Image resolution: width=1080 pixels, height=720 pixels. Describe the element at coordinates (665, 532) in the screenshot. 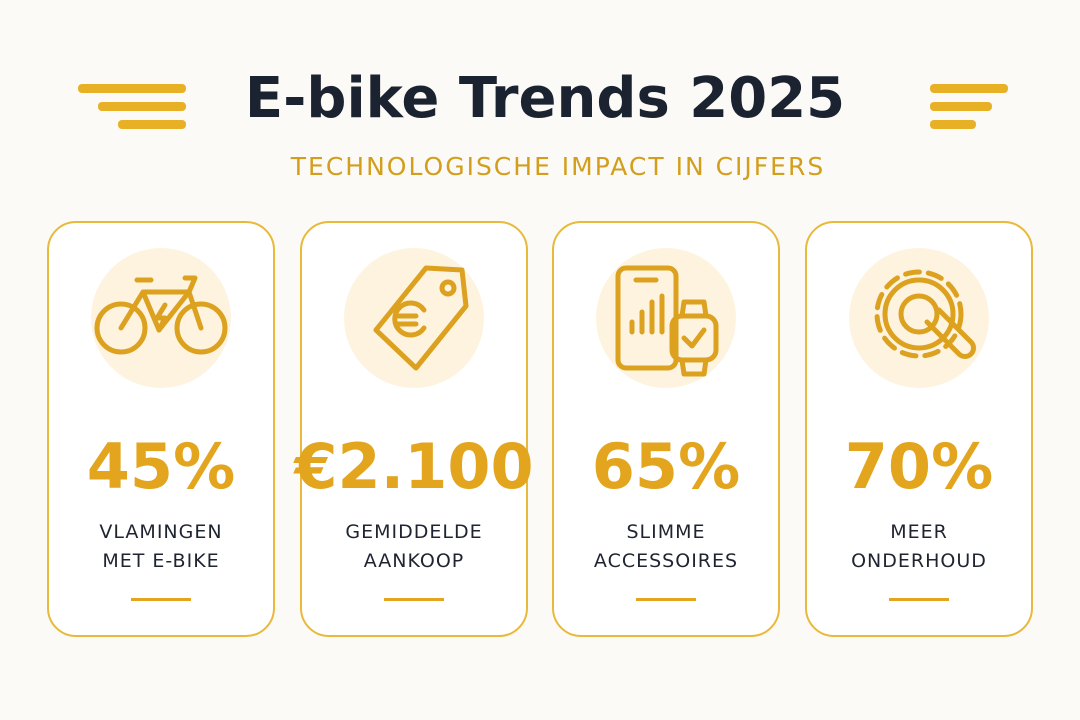

I see `stat-label: SLIMME` at that location.